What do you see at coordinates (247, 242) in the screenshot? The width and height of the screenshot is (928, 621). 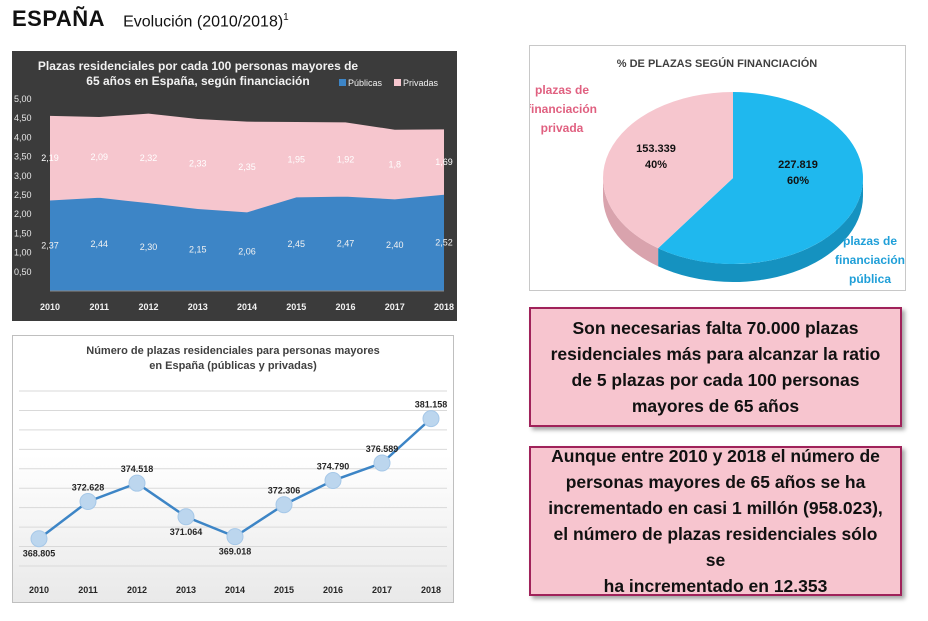 I see `series-area-publicas` at bounding box center [247, 242].